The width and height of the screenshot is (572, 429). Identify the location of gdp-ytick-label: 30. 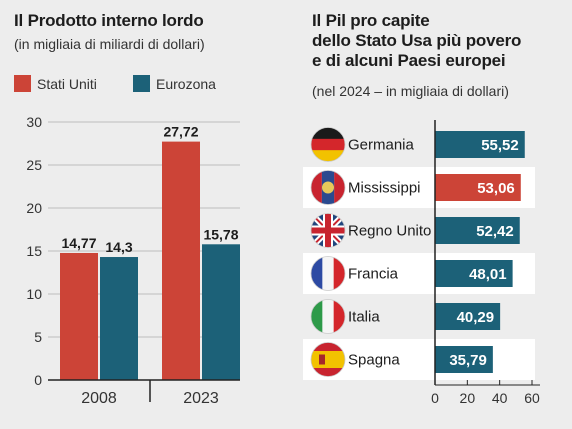
(34, 122).